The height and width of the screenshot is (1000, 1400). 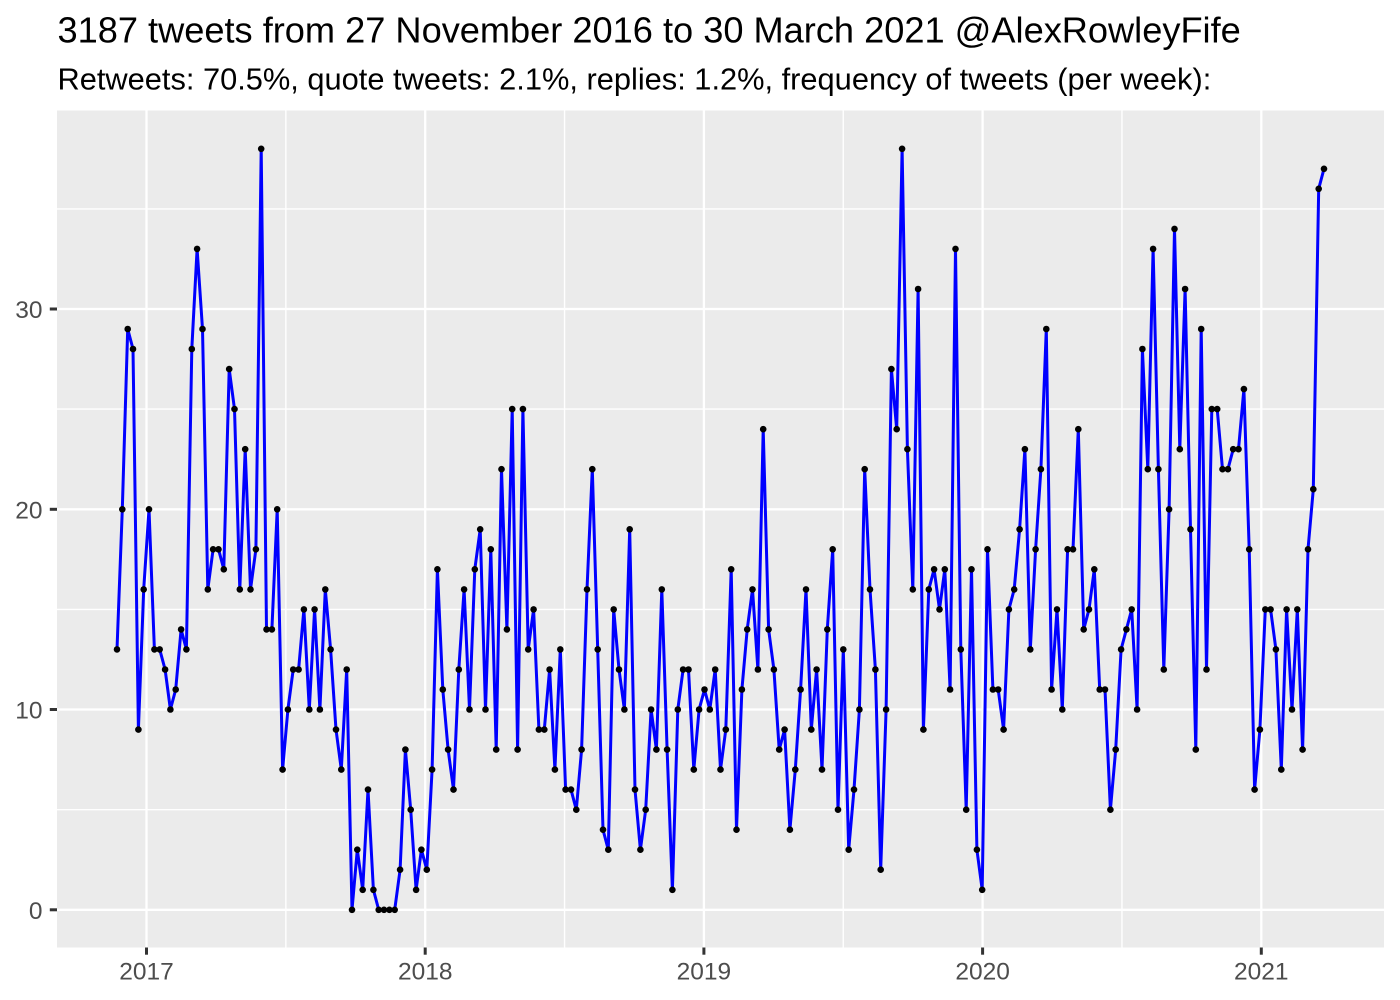 I want to click on svg-text: 2017, so click(x=146, y=972).